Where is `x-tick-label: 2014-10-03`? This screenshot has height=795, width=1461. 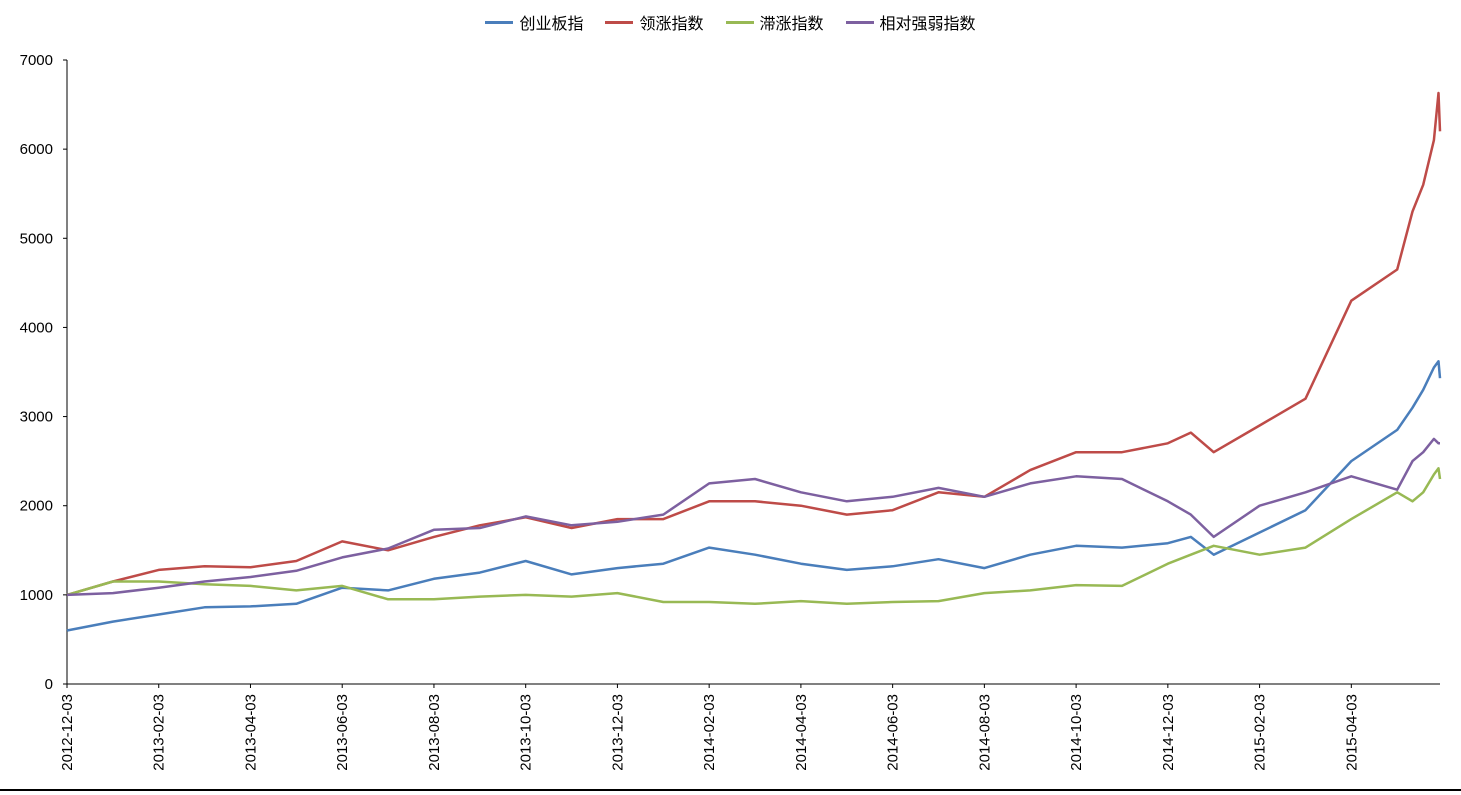 x-tick-label: 2014-10-03 is located at coordinates (1076, 732).